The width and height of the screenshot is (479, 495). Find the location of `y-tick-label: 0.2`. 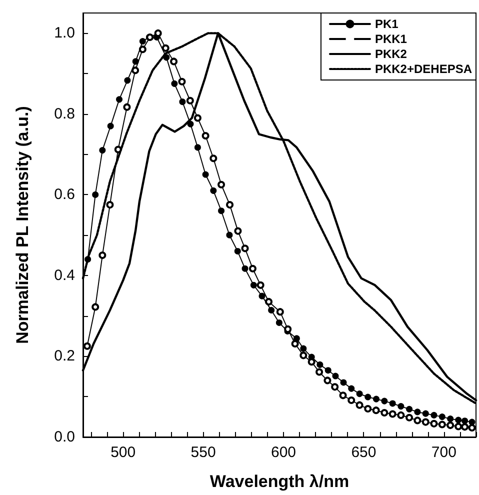

y-tick-label: 0.2 is located at coordinates (64, 356).